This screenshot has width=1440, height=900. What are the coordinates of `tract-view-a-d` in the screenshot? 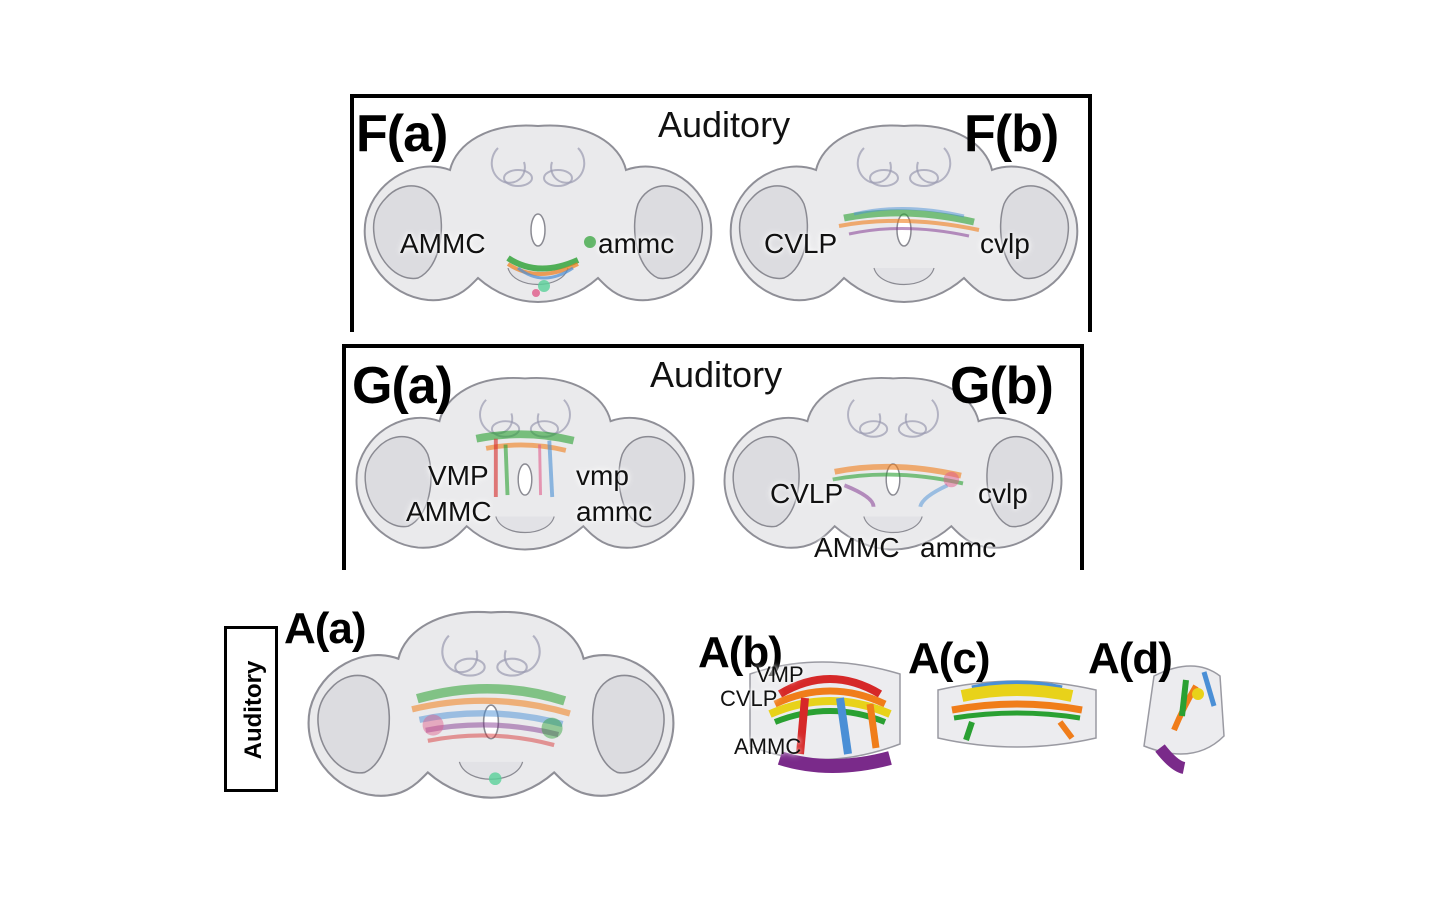 It's located at (1184, 719).